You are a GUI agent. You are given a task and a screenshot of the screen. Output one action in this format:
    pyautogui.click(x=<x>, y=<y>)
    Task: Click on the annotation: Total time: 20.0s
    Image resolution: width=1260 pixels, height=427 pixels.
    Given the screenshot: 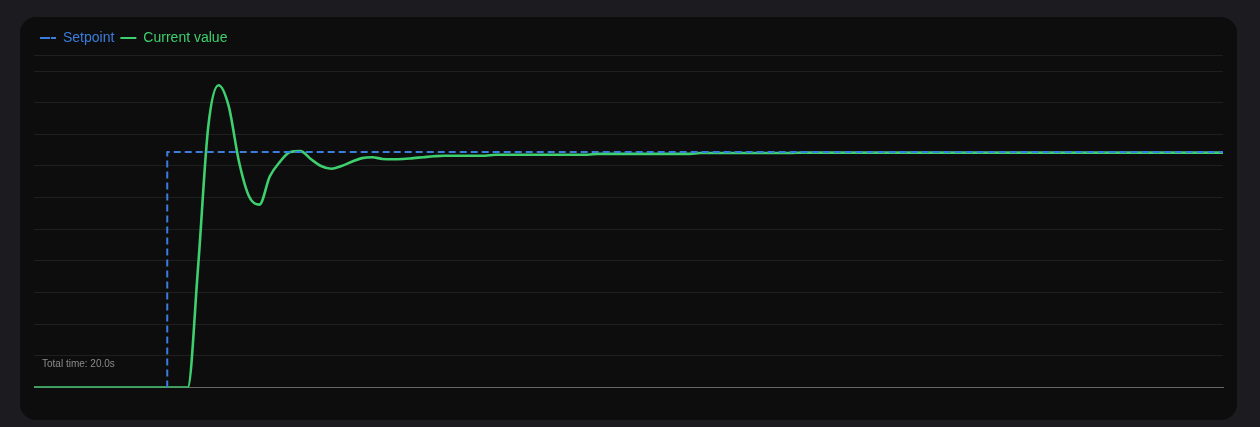 What is the action you would take?
    pyautogui.click(x=78, y=364)
    